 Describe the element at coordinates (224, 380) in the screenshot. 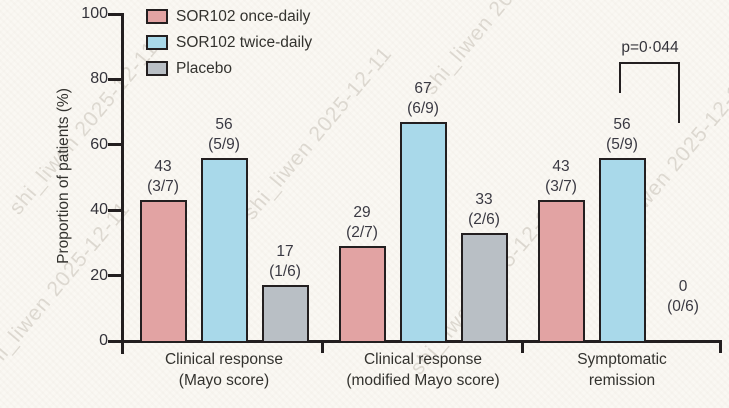

I see `category-label-line: (Mayo score)` at that location.